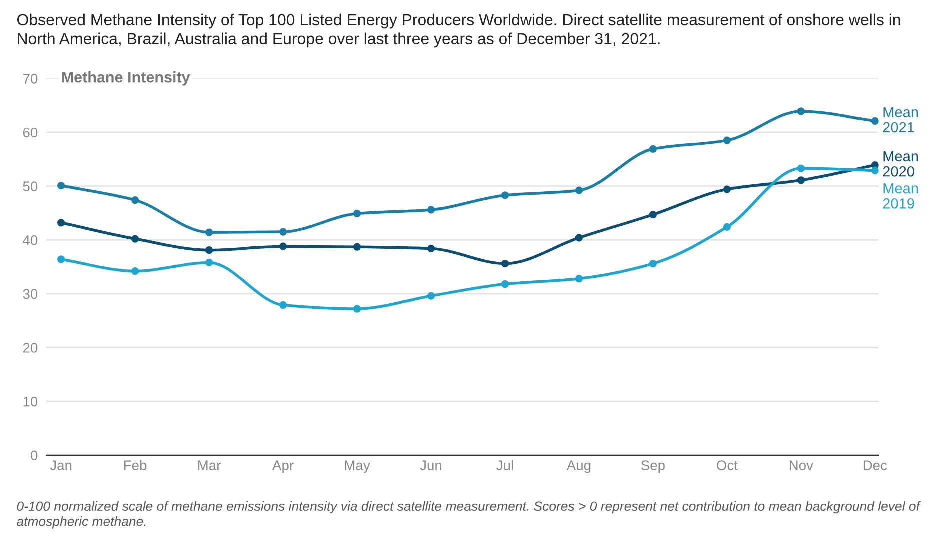 The height and width of the screenshot is (554, 930). Describe the element at coordinates (61, 465) in the screenshot. I see `x-tick-label: Jan` at that location.